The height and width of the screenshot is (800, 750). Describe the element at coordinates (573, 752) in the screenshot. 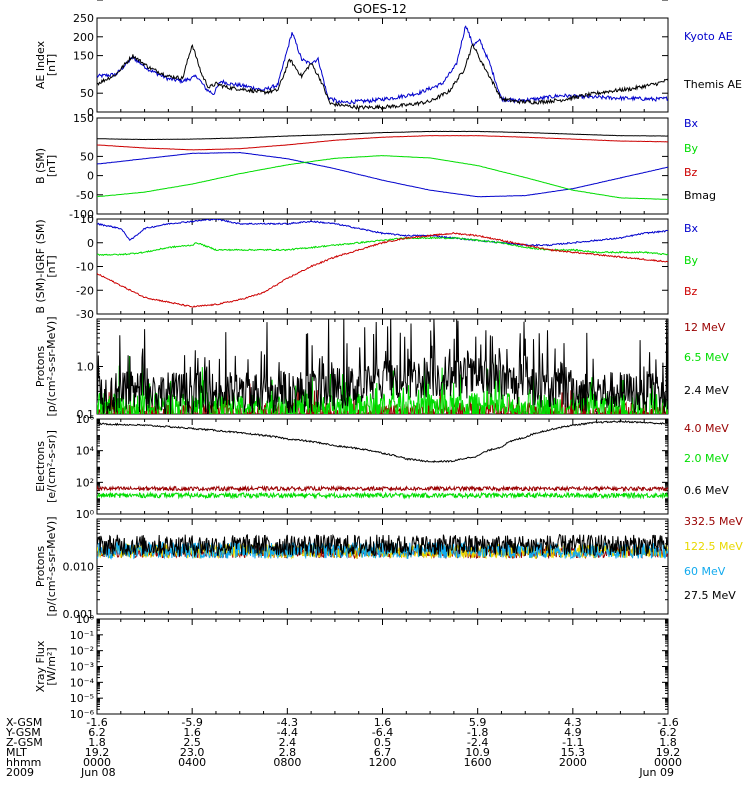

I see `time-axis-value: 15.3` at that location.